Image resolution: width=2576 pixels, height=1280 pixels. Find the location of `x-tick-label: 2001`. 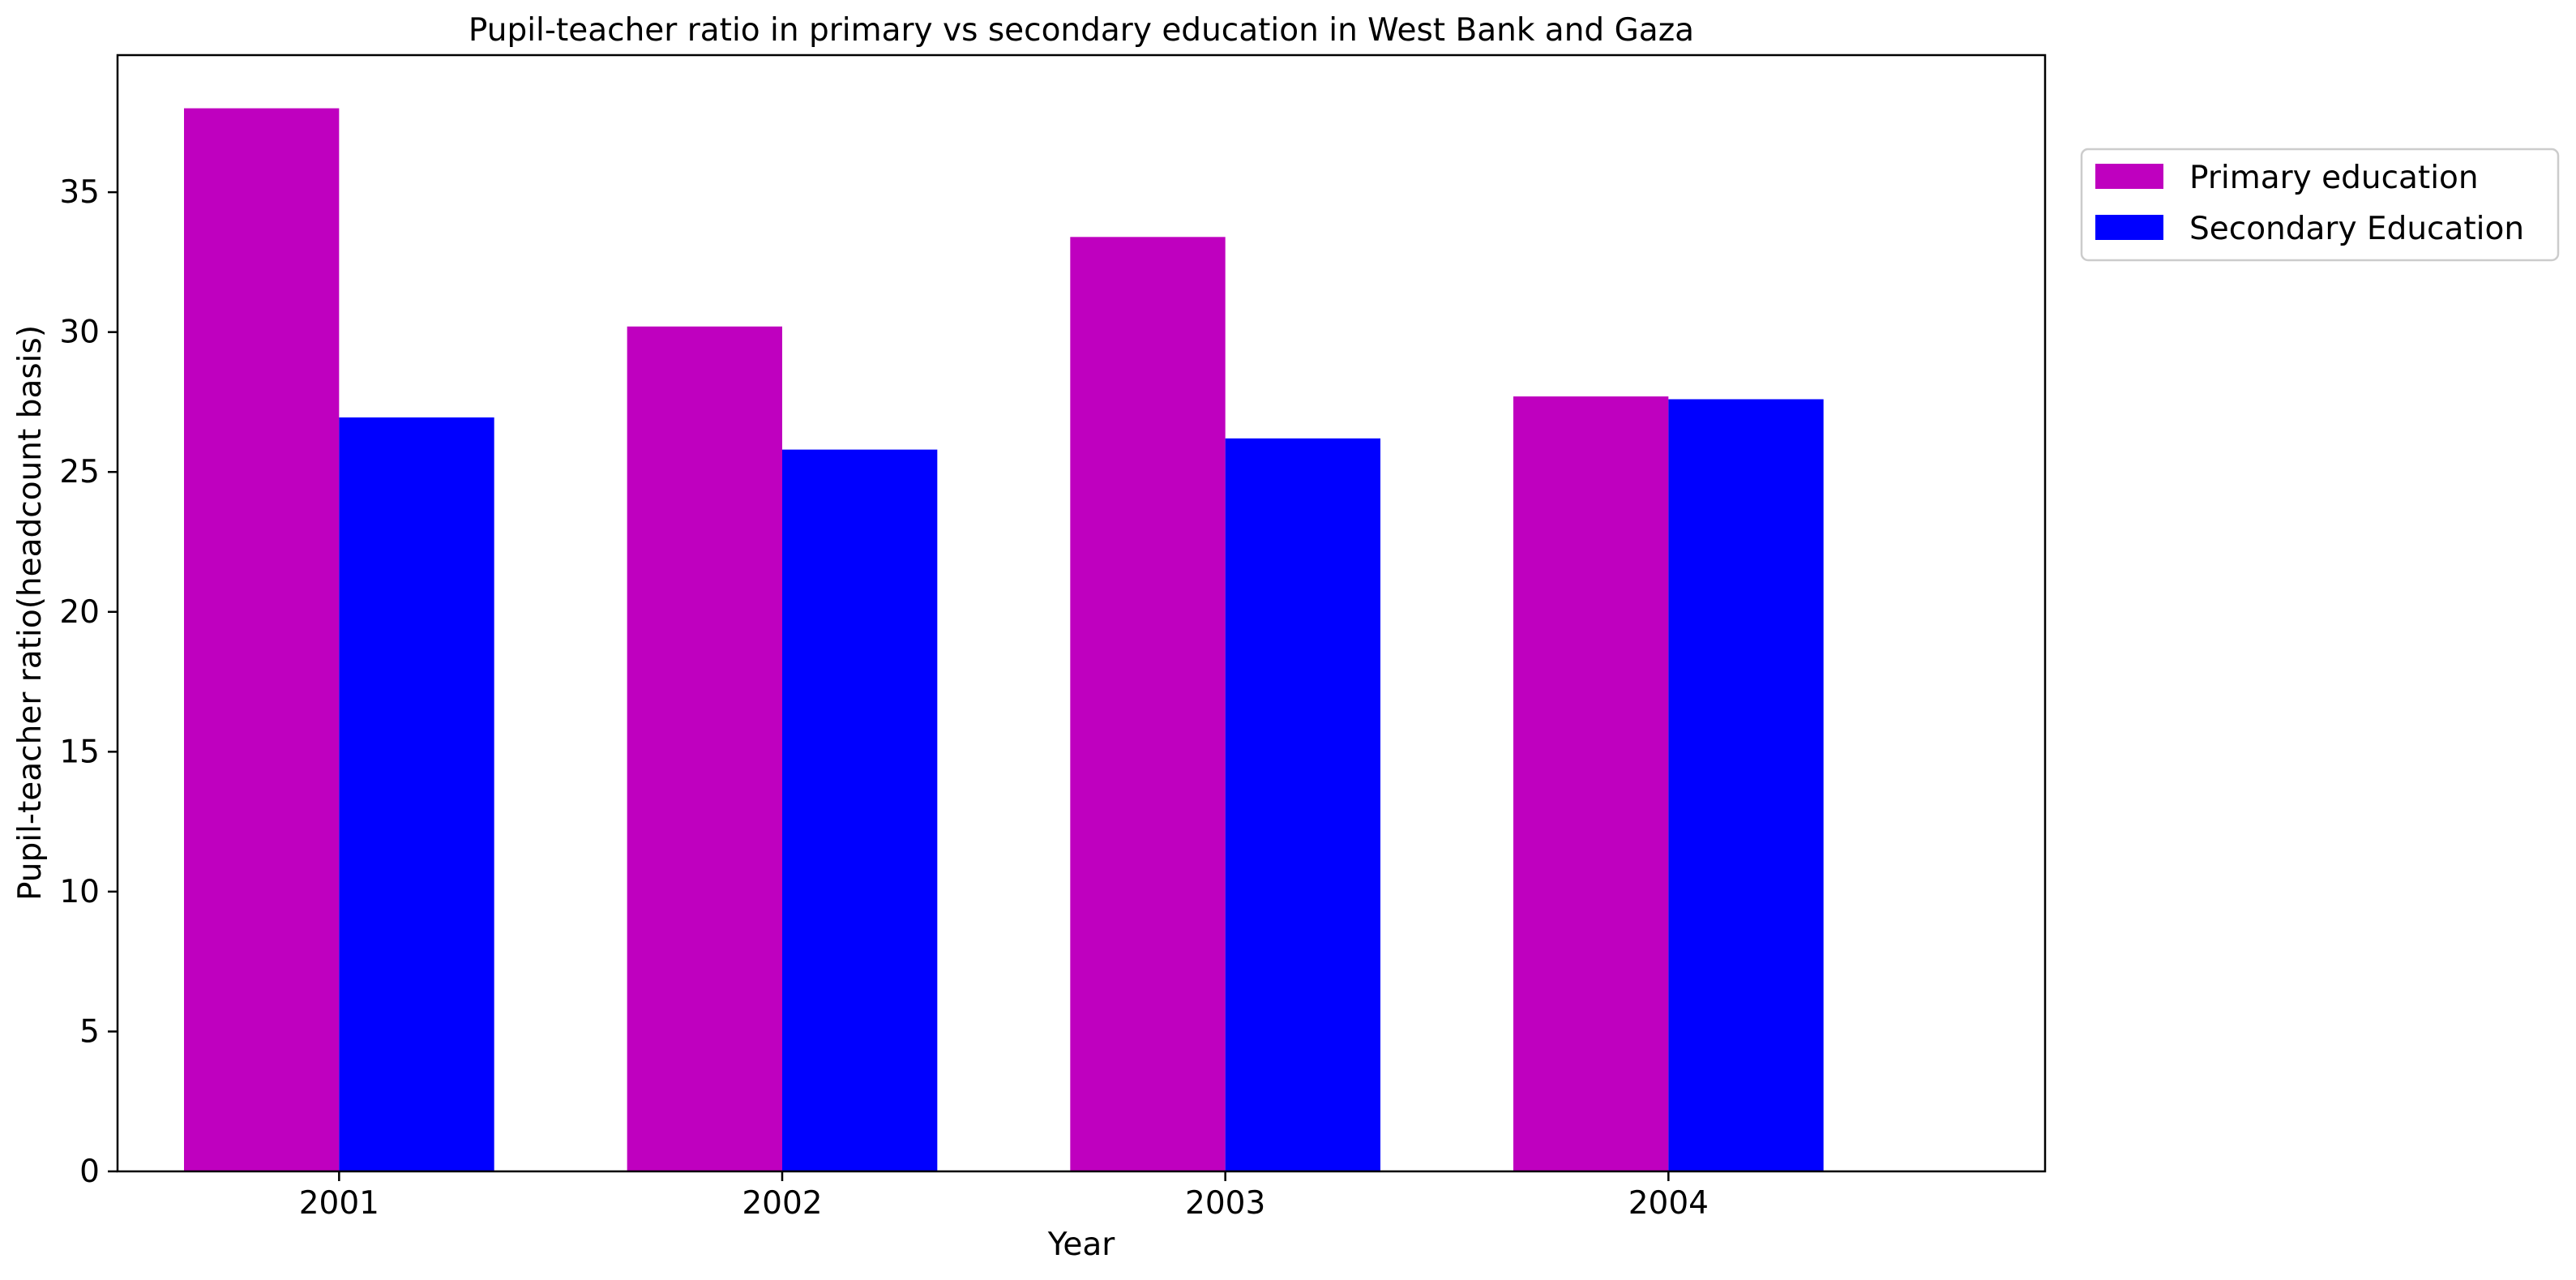

x-tick-label: 2001 is located at coordinates (339, 1203).